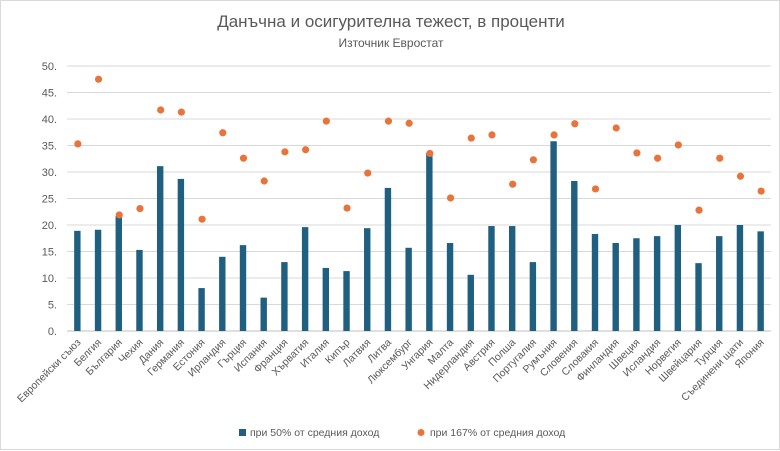 The height and width of the screenshot is (451, 780). Describe the element at coordinates (391, 43) in the screenshot. I see `chart-subtitle: Източник Евростат` at that location.